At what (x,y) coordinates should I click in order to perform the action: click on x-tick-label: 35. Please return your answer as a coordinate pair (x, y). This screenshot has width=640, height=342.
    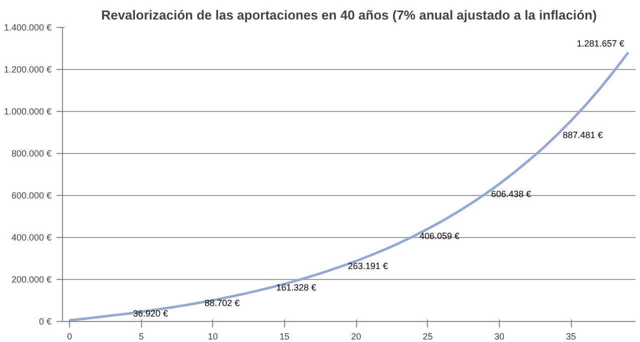
    Looking at the image, I should click on (571, 337).